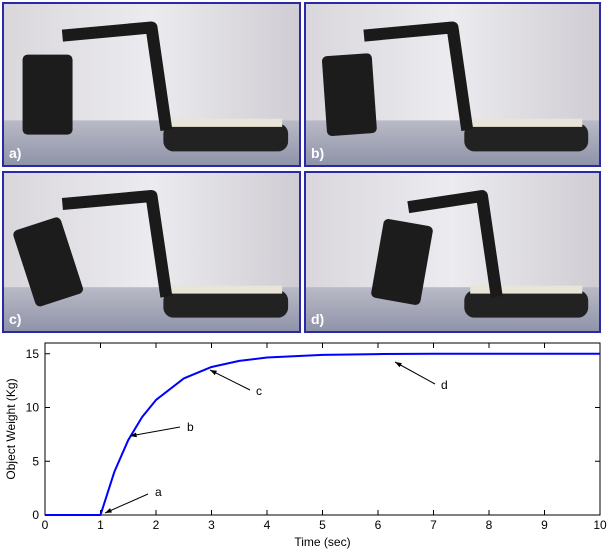  Describe the element at coordinates (378, 525) in the screenshot. I see `x-tick-label: 6` at that location.